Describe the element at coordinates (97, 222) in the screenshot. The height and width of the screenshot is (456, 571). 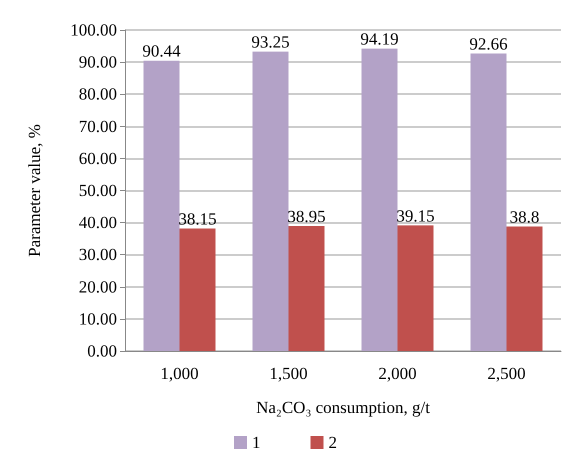
I see `y-tick-label: 40.00` at that location.